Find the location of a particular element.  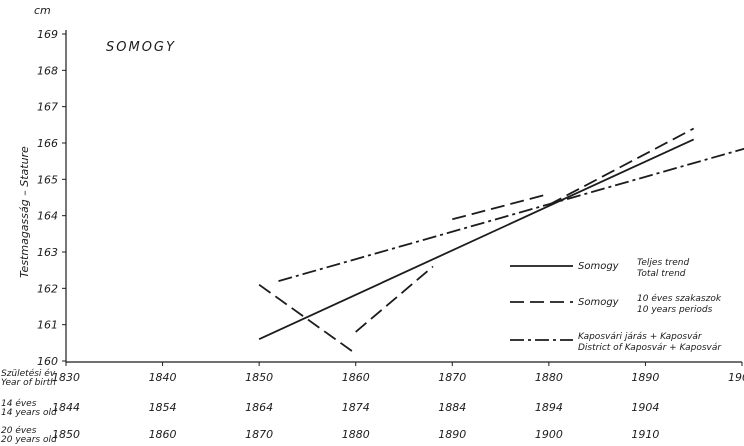

y-tick-label: 165 is located at coordinates (47, 179).